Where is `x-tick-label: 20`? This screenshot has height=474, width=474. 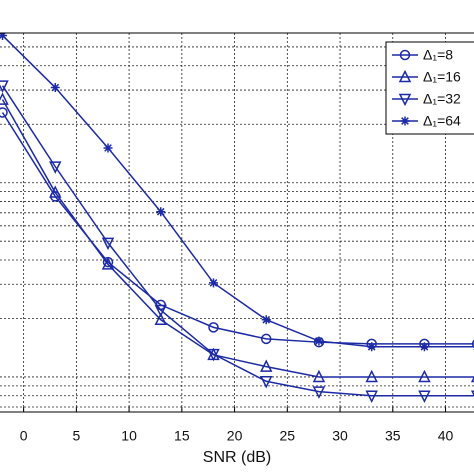 x-tick-label: 20 is located at coordinates (235, 436).